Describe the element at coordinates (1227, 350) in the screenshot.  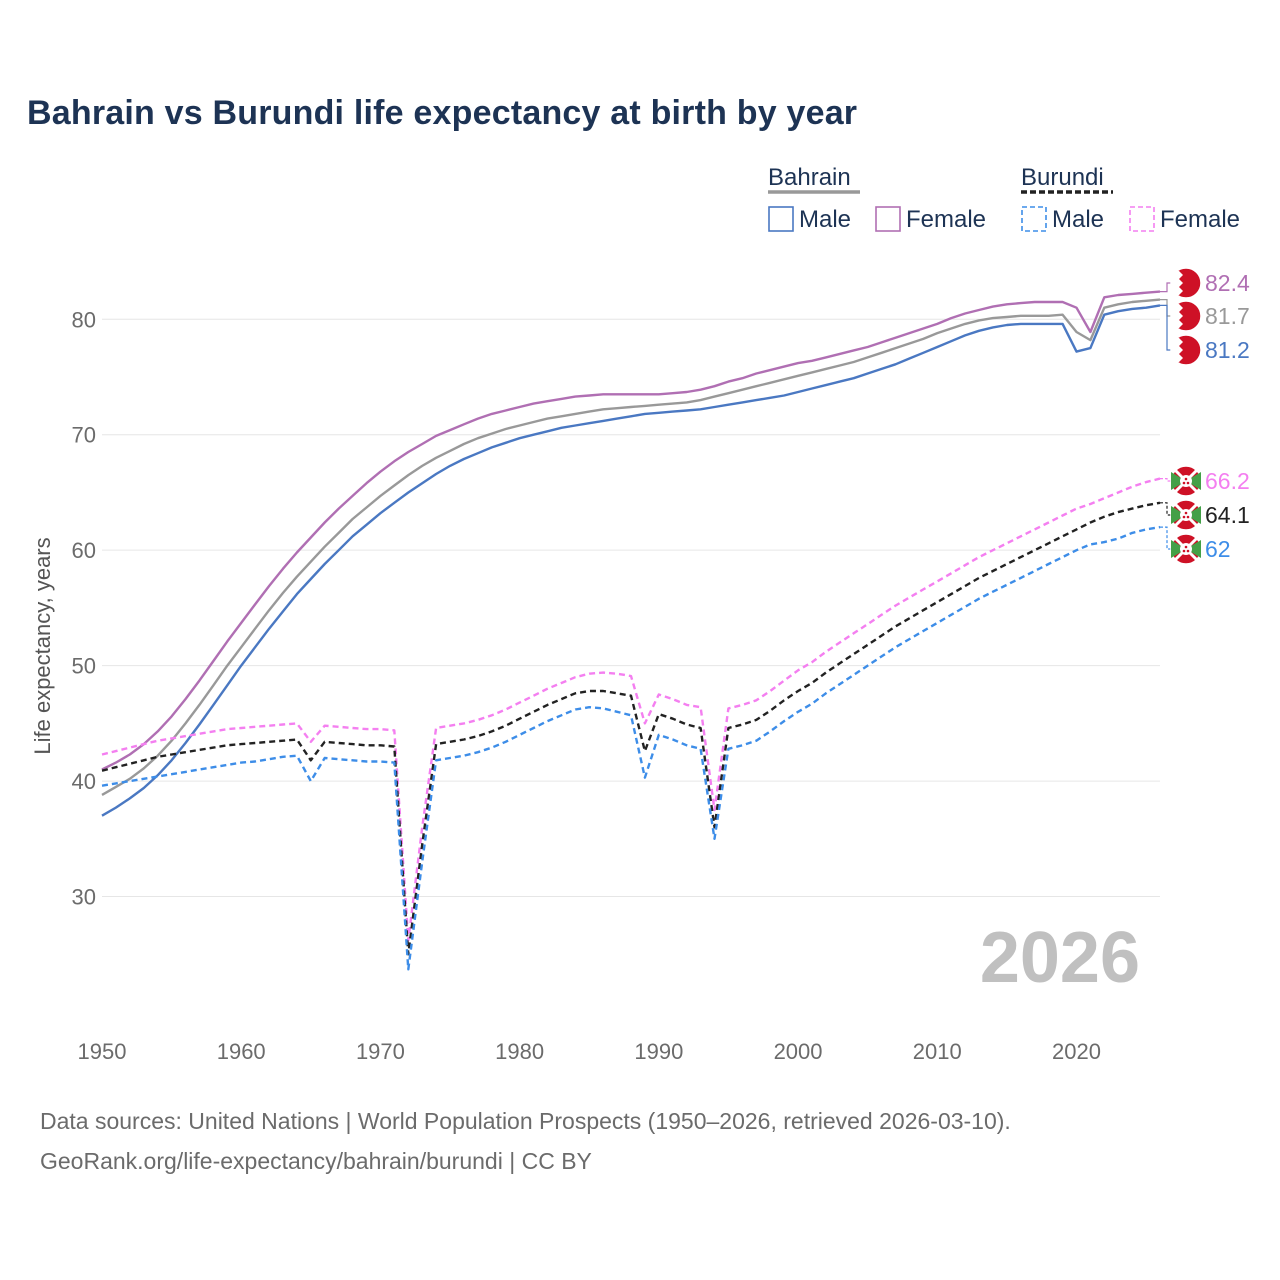
I see `end-value-label: 81.2` at that location.